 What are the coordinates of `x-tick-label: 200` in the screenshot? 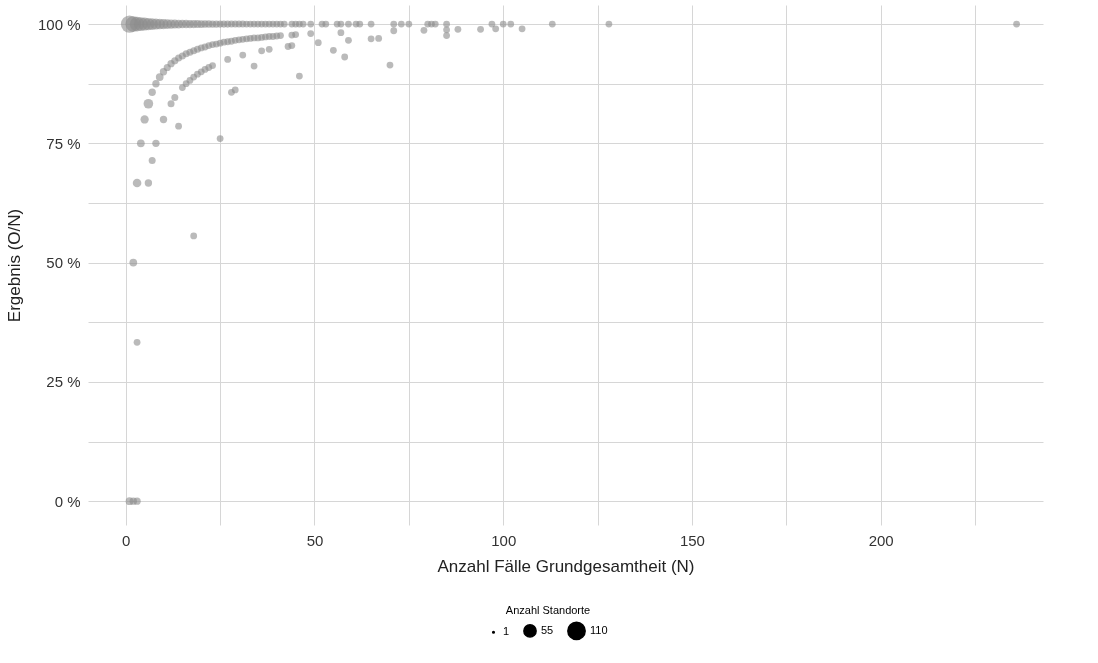 It's located at (881, 540).